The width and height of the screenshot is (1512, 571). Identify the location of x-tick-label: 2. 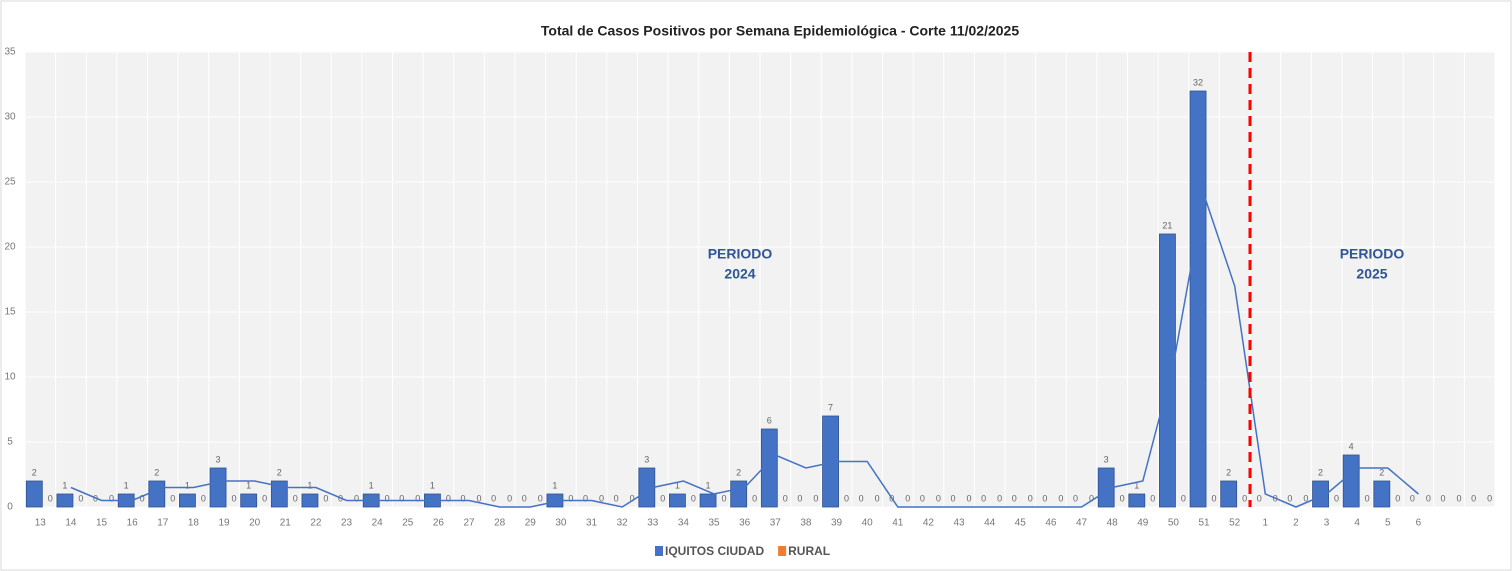
(1296, 523).